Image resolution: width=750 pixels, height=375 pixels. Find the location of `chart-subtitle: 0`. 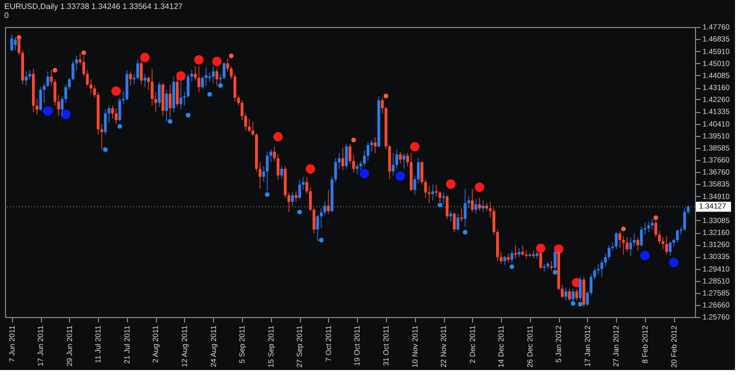

chart-subtitle: 0 is located at coordinates (7, 15).